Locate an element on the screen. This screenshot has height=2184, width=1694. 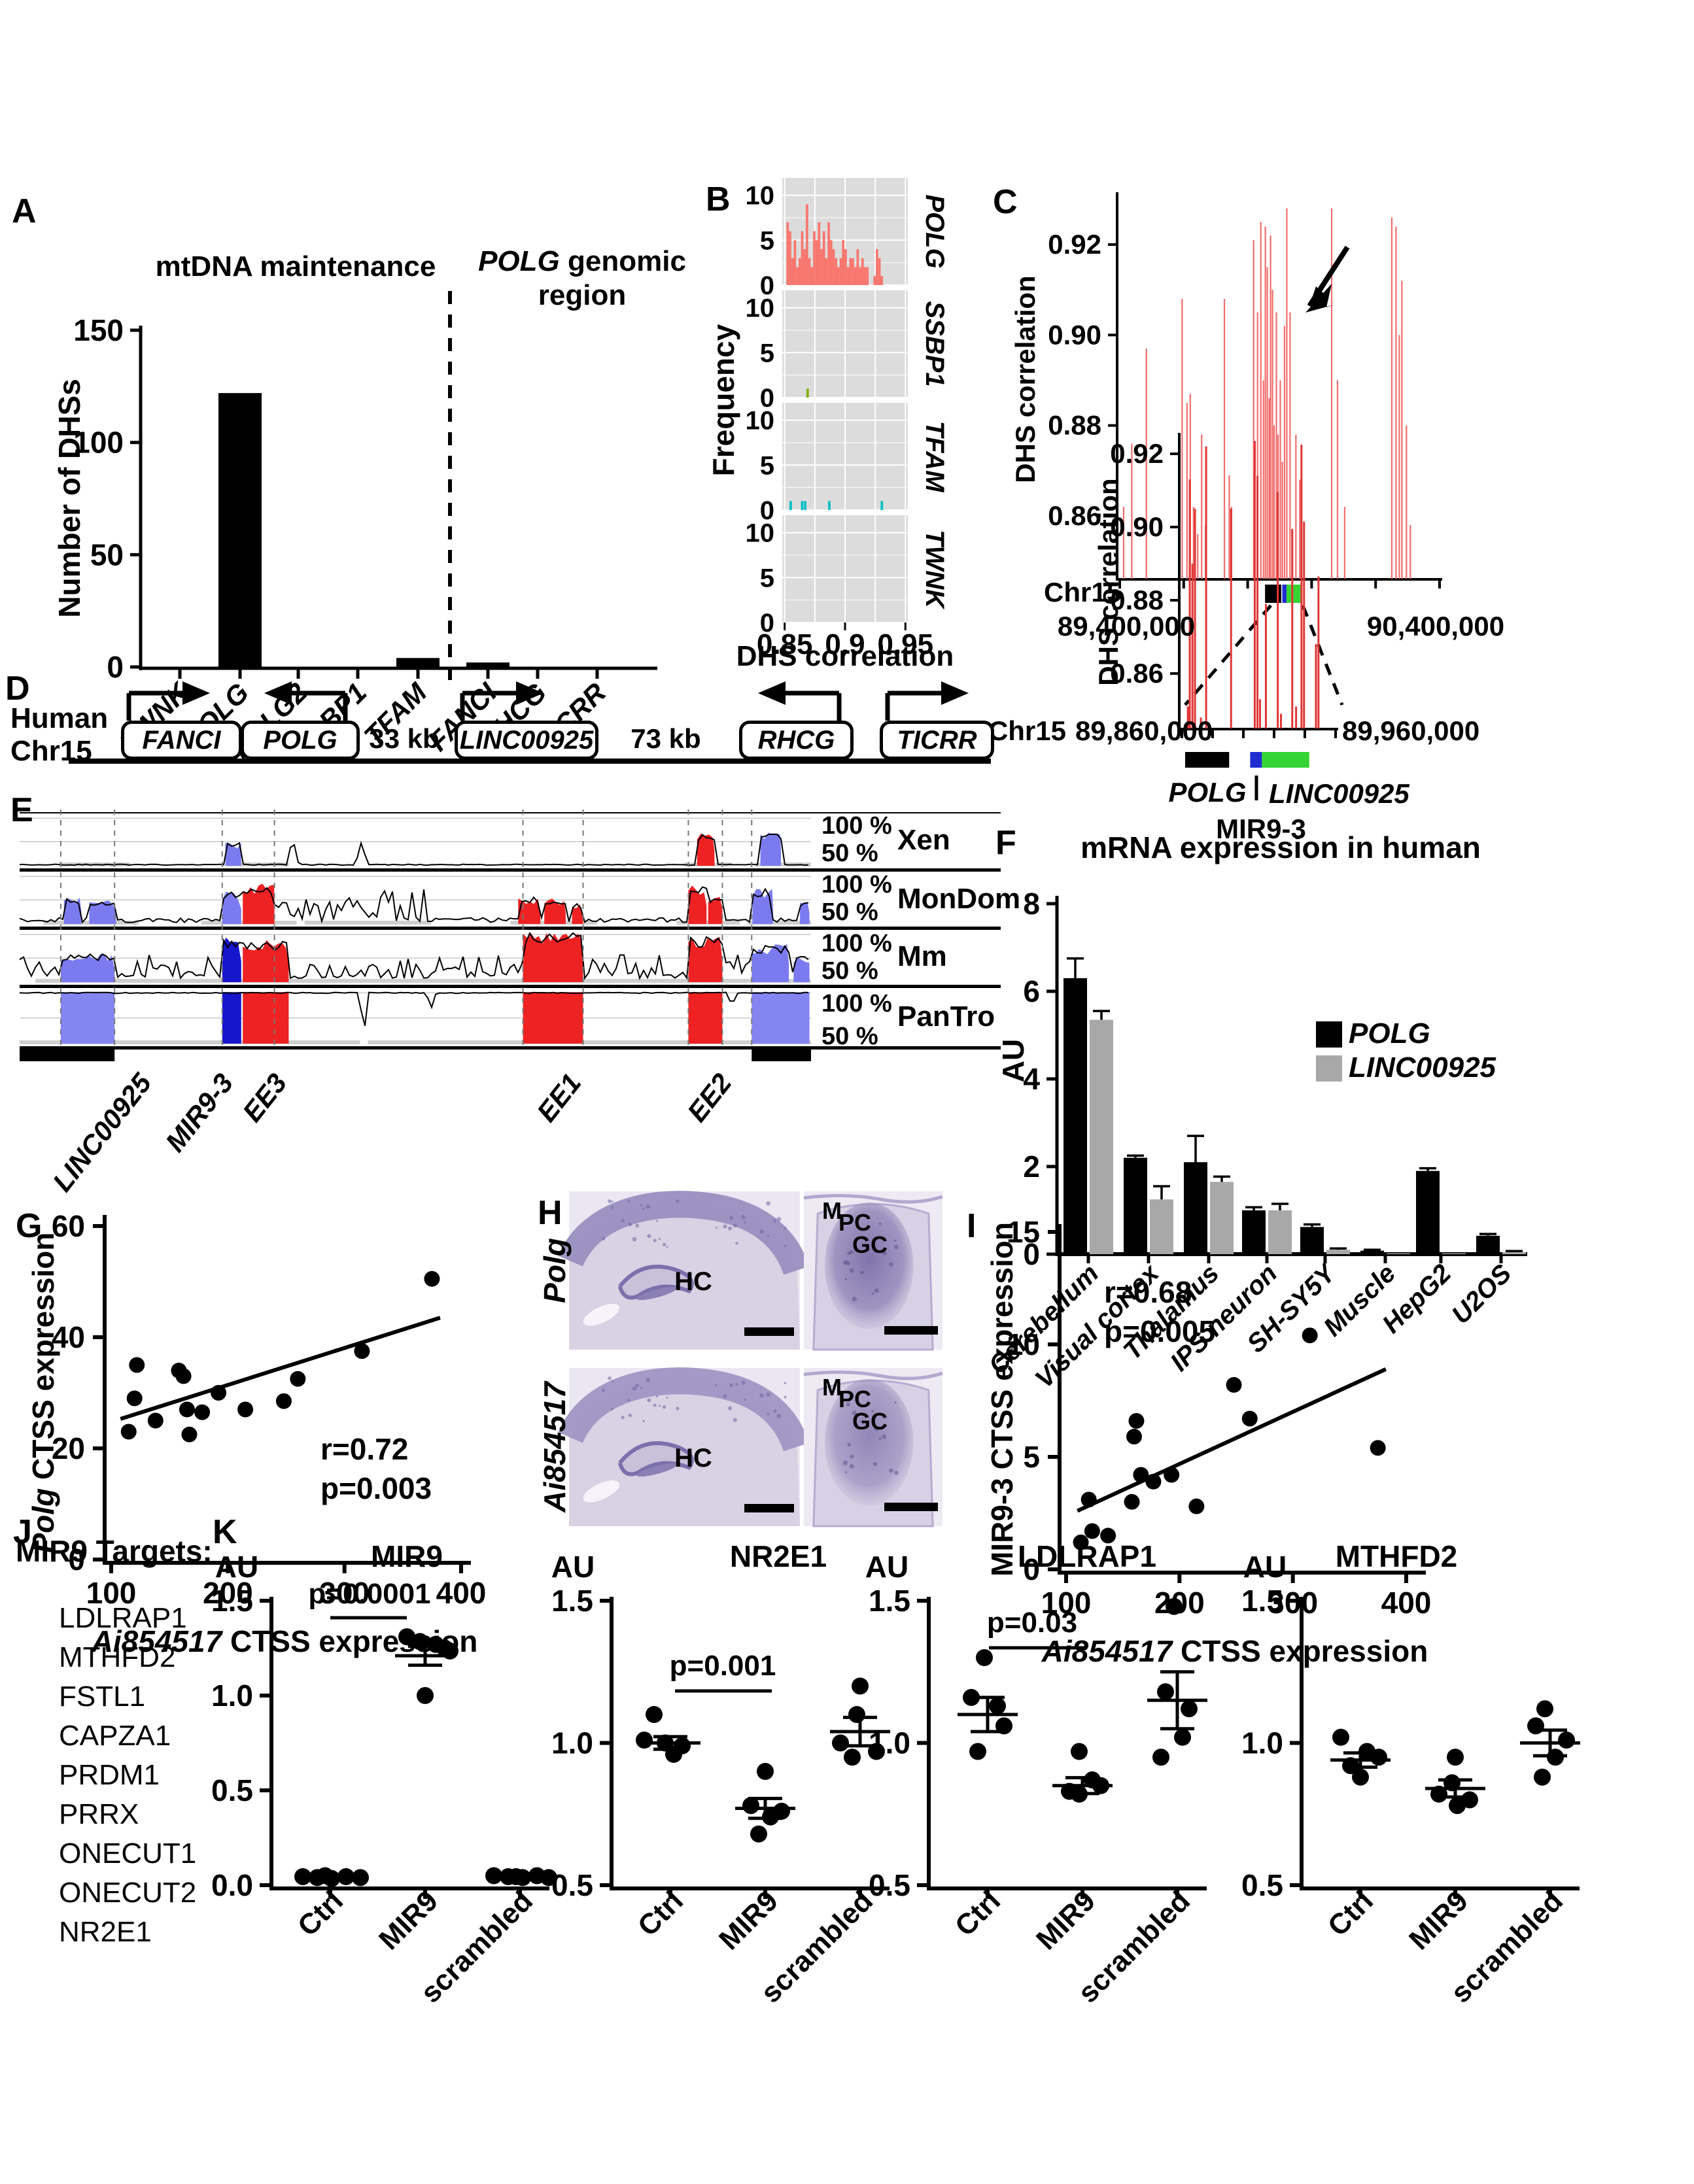
panel-k-ytick: 0.5 is located at coordinates (232, 1790).